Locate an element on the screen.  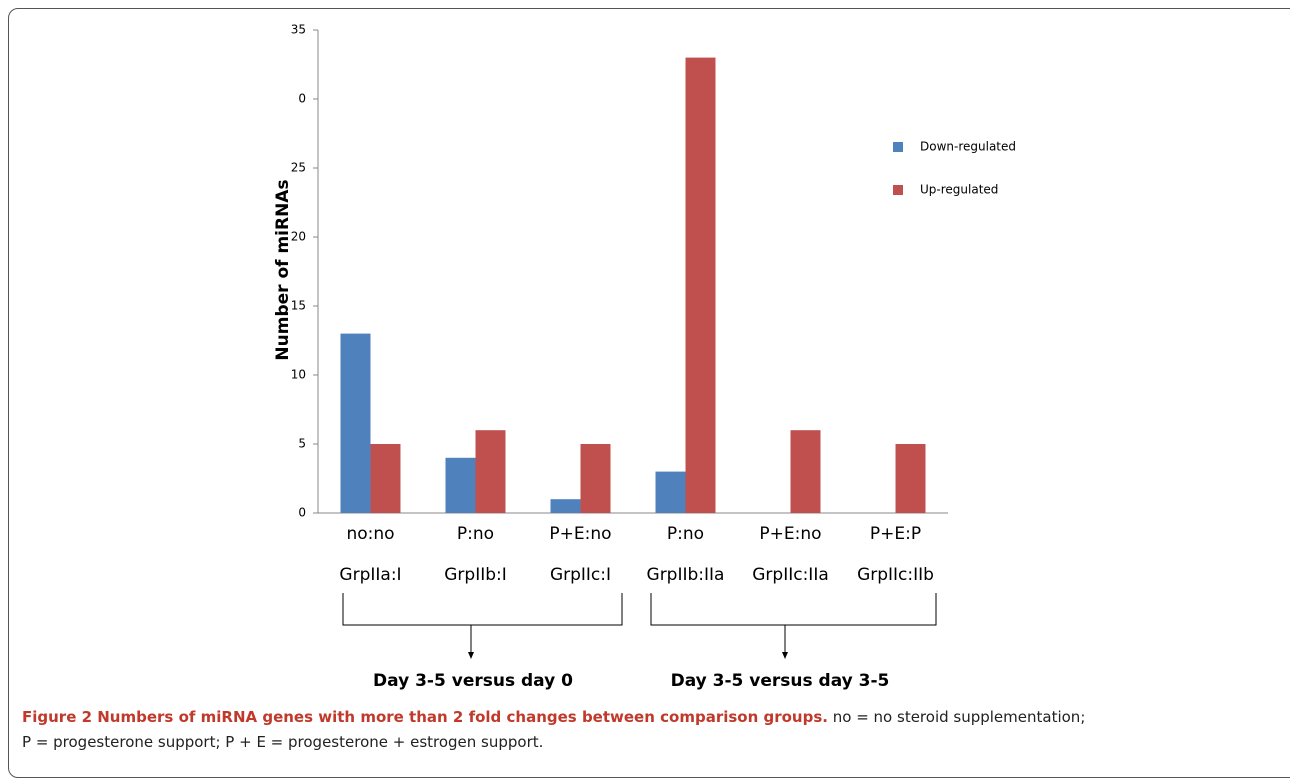
x-tick-label: GrpIIb:IIa is located at coordinates (686, 575).